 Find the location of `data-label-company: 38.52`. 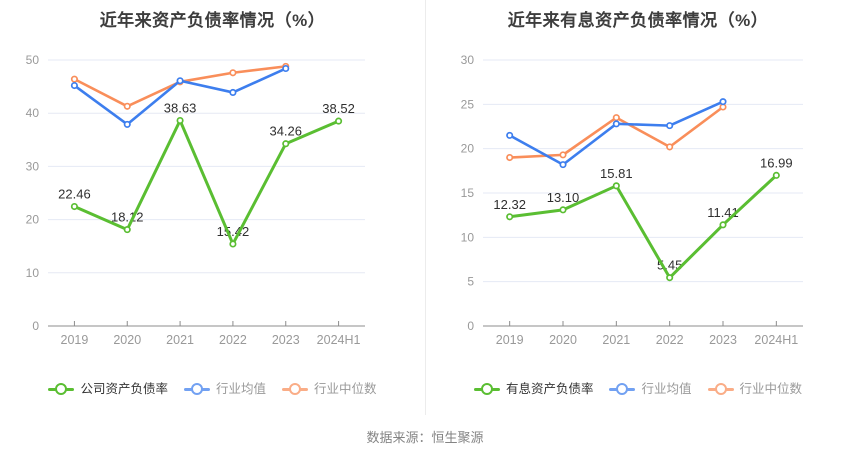

data-label-company: 38.52 is located at coordinates (338, 108).